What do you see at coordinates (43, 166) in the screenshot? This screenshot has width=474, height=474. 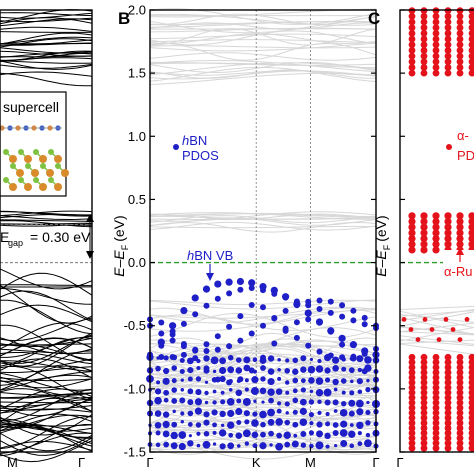 I see `inset-atom-cl` at bounding box center [43, 166].